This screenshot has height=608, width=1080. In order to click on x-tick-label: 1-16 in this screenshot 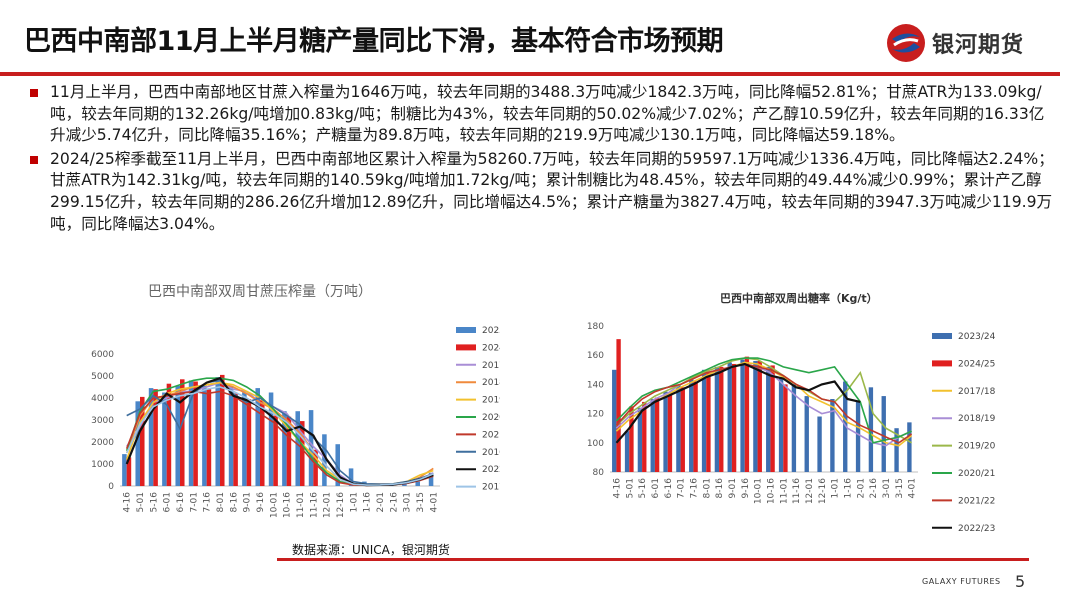, I will do `click(368, 502)`.